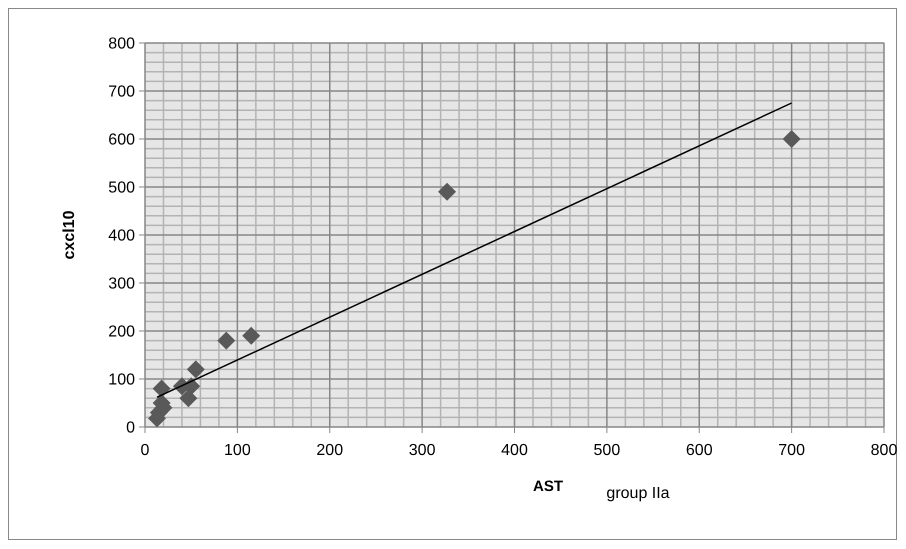  I want to click on x-tick-label: 200, so click(330, 450).